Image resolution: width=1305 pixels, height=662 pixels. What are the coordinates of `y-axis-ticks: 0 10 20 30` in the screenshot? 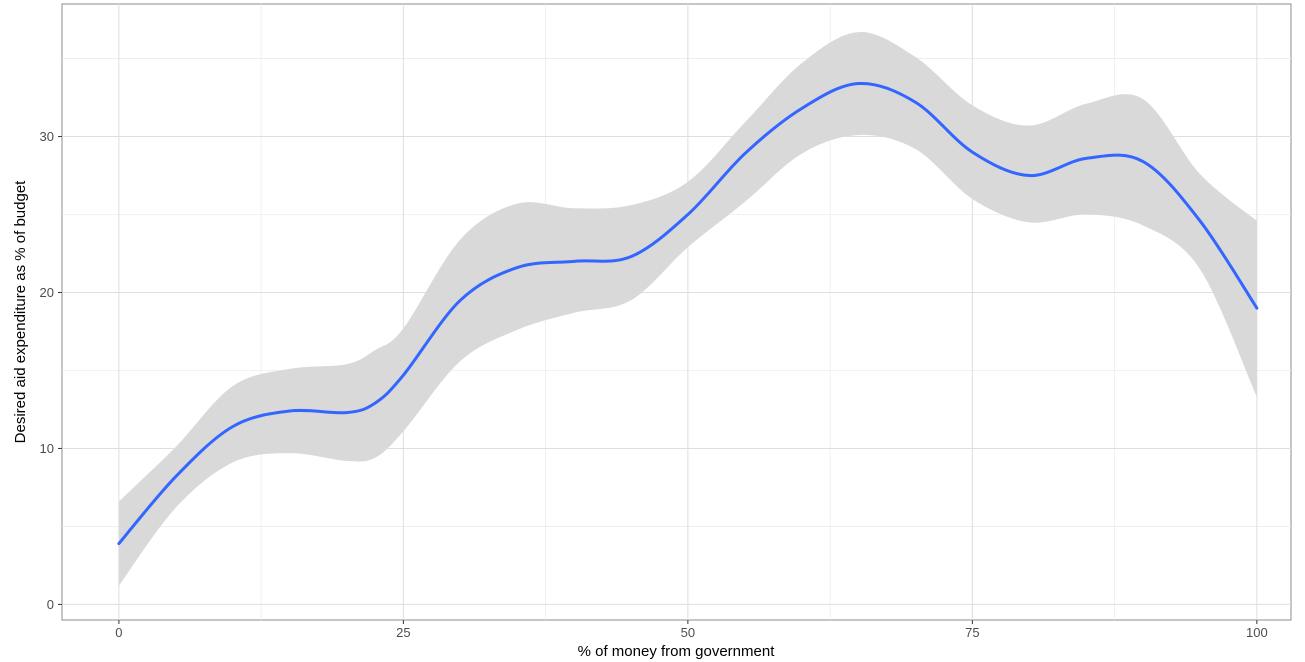 It's located at (51, 370).